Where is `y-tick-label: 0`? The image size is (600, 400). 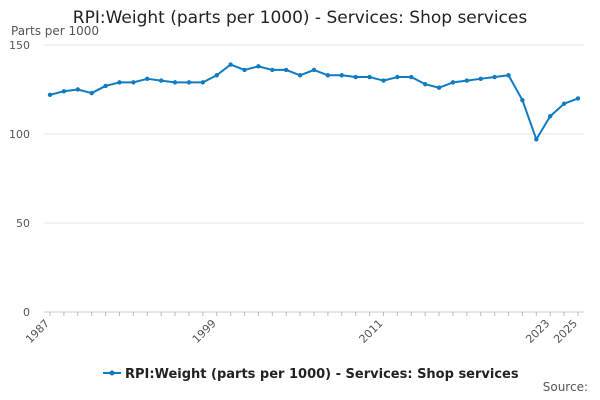 y-tick-label: 0 is located at coordinates (26, 312).